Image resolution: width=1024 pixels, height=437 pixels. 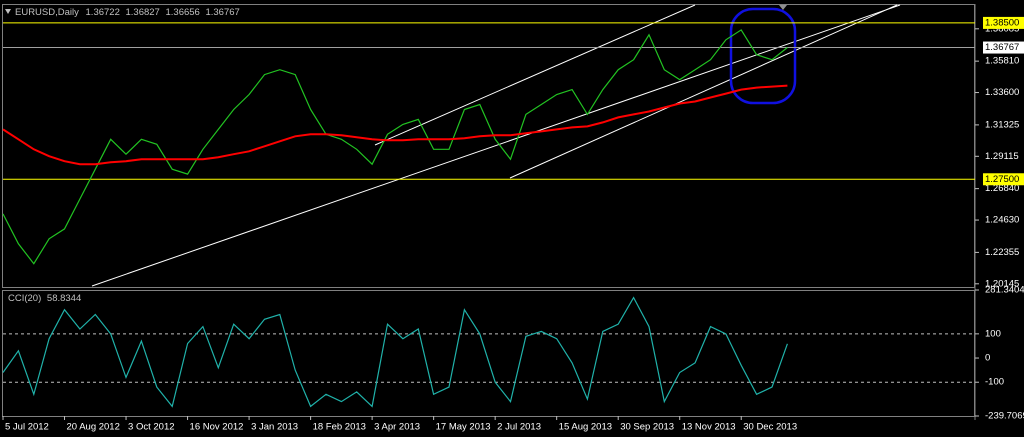 I want to click on y-tick-label: -239.7069, so click(x=1004, y=416).